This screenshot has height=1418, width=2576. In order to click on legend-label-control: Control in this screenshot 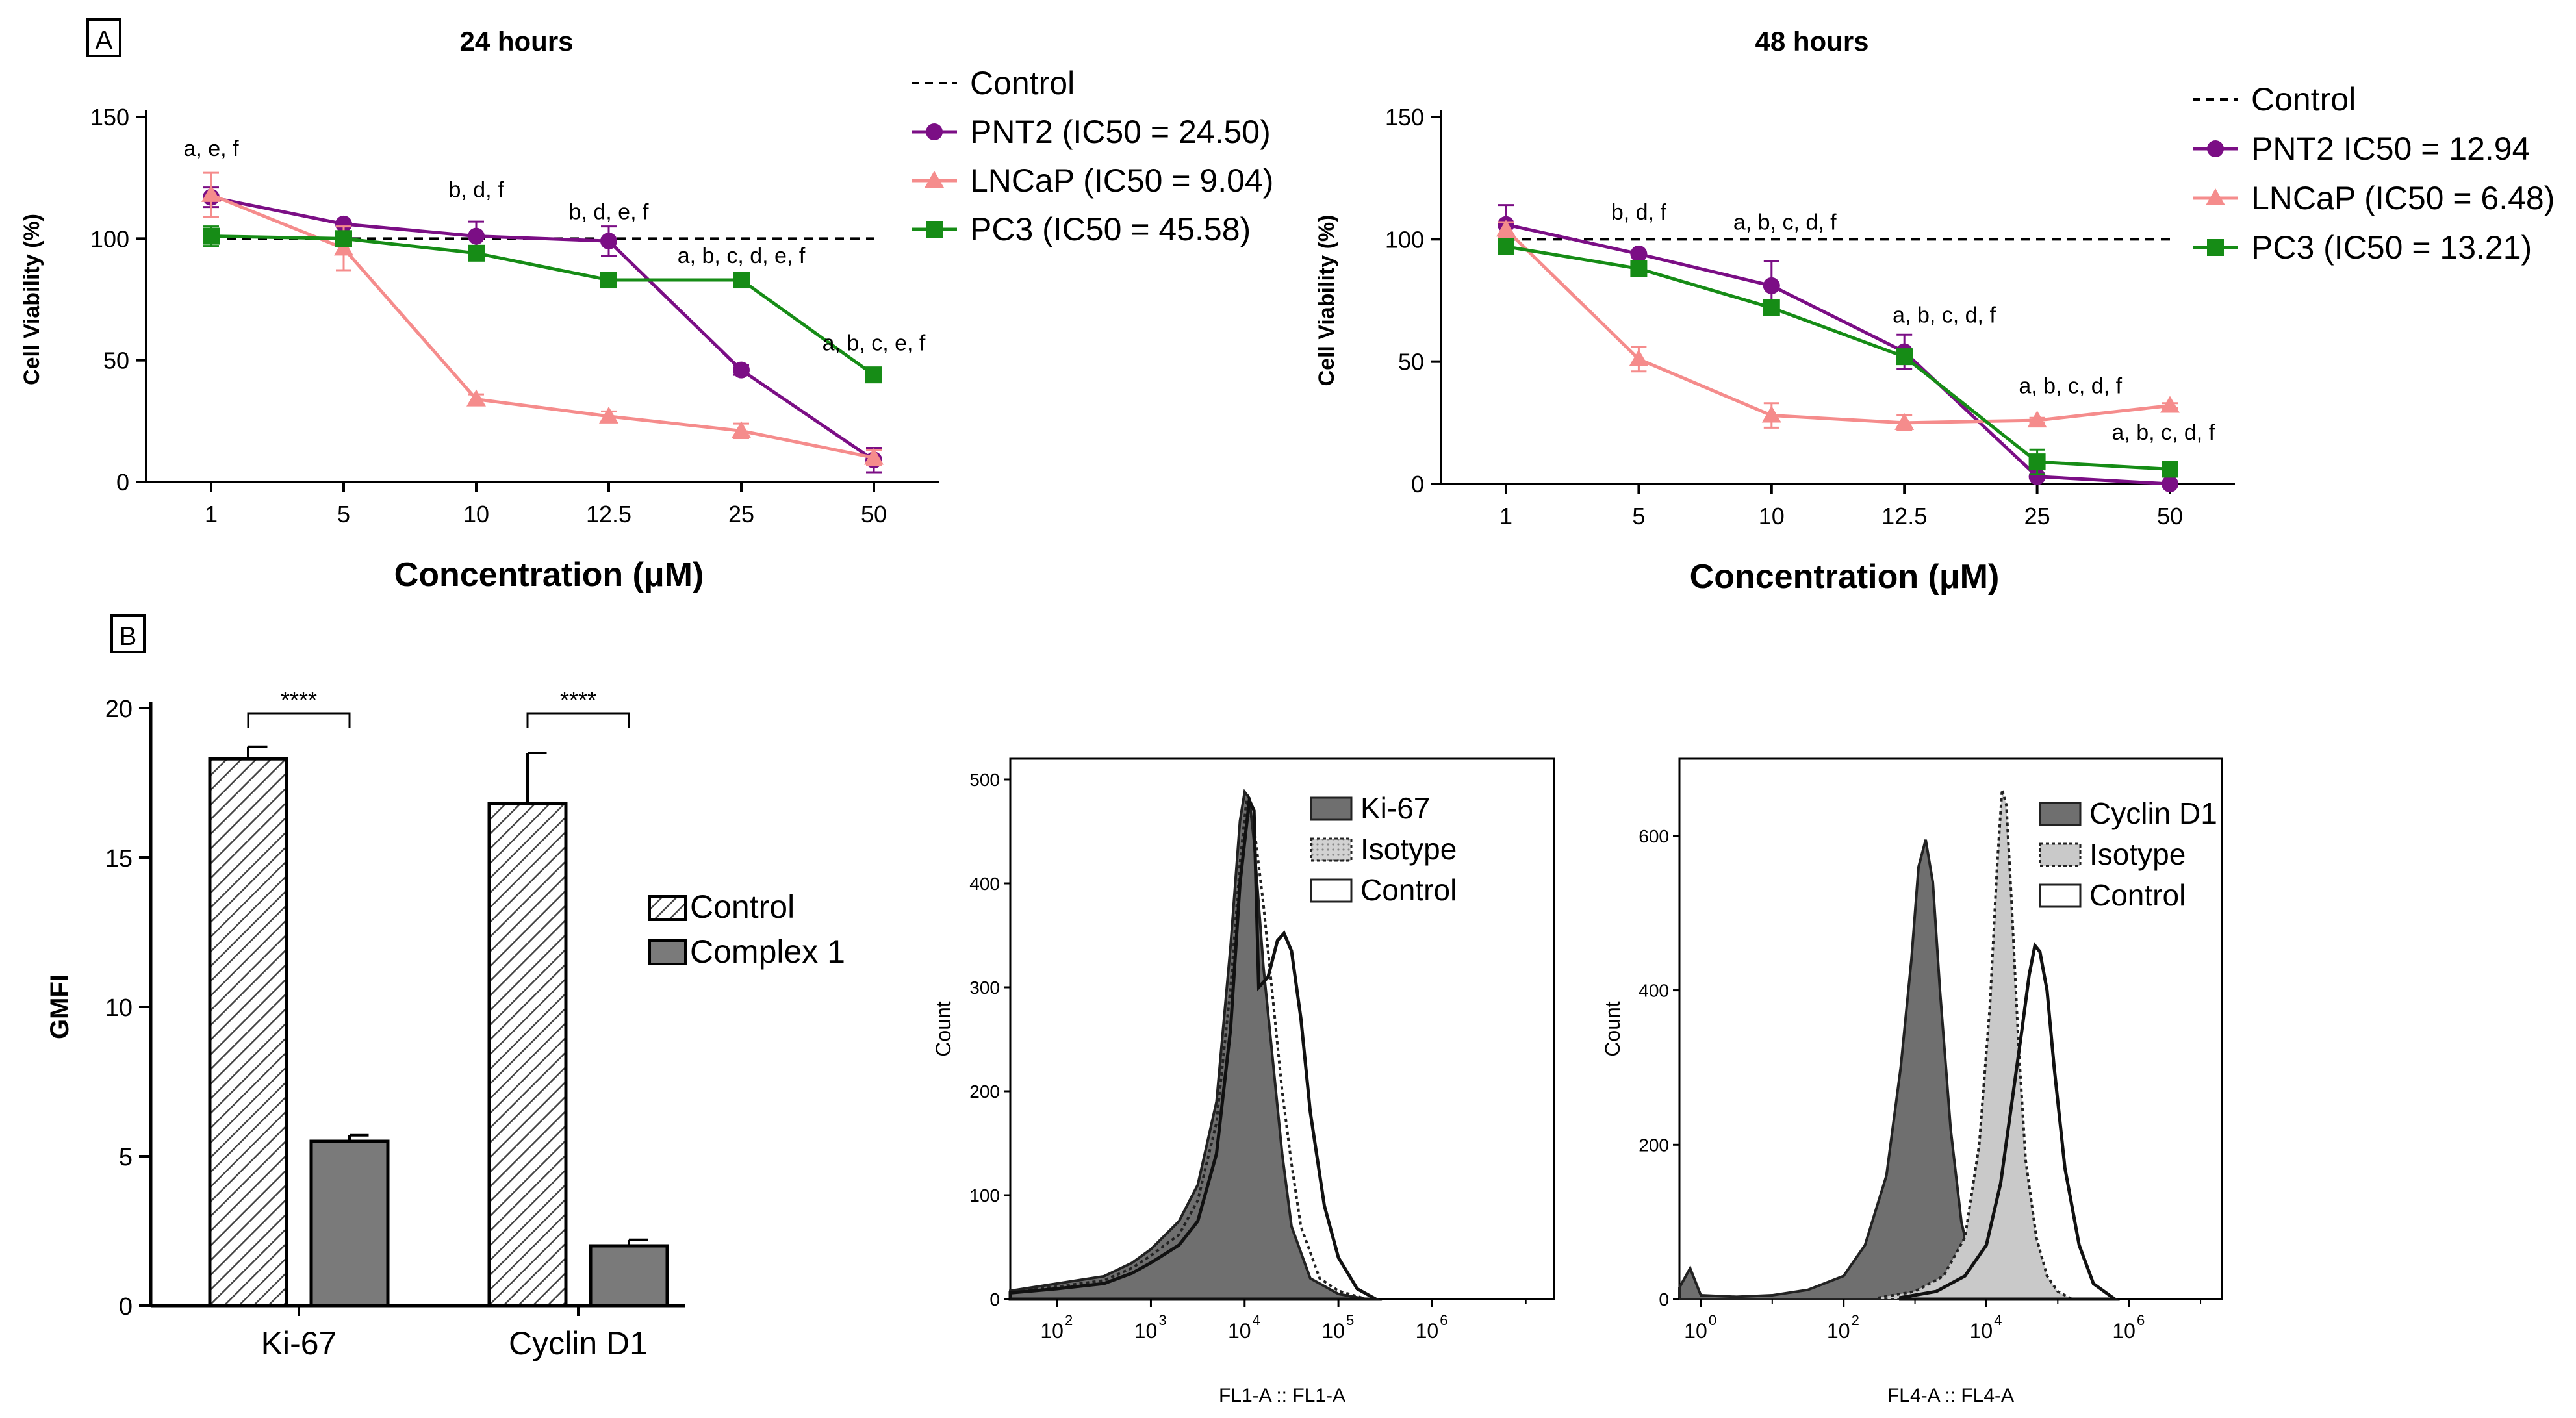, I will do `click(2137, 895)`.